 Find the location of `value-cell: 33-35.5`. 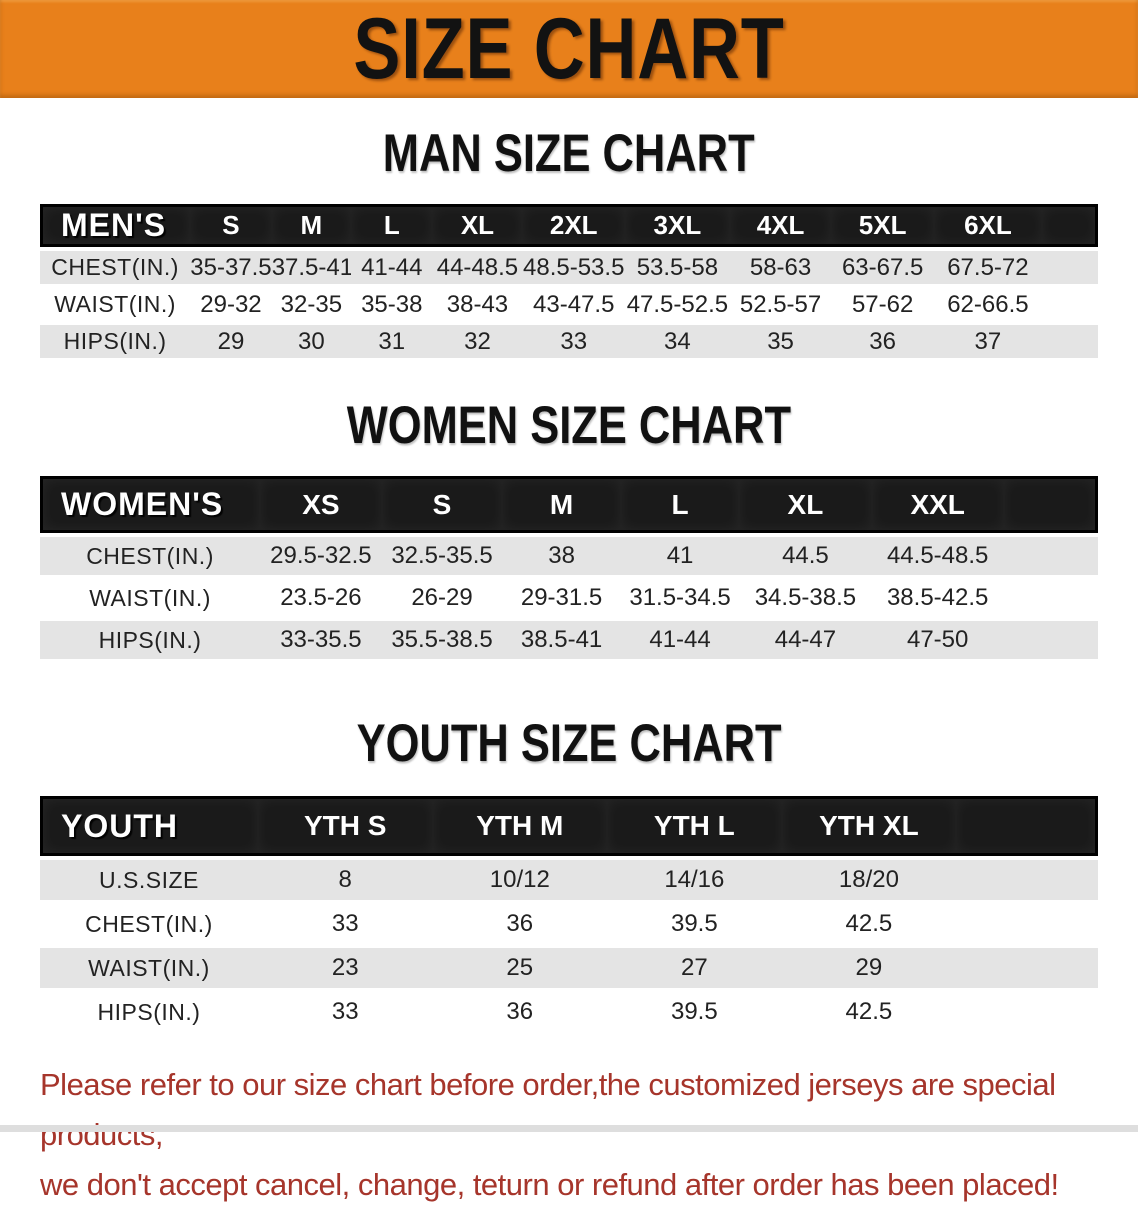

value-cell: 33-35.5 is located at coordinates (321, 640).